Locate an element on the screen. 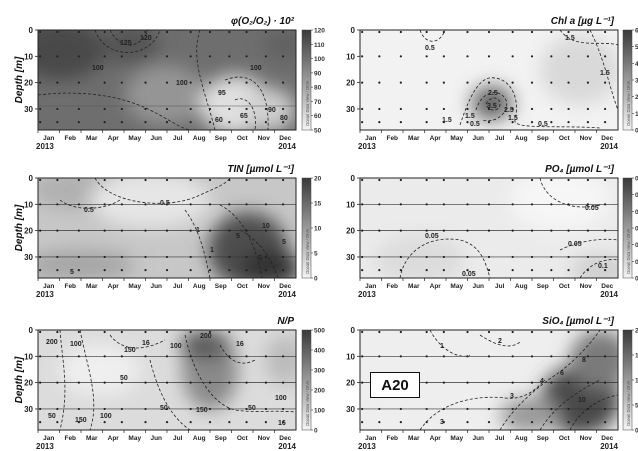 The height and width of the screenshot is (451, 638). contour-label: 5 is located at coordinates (260, 258).